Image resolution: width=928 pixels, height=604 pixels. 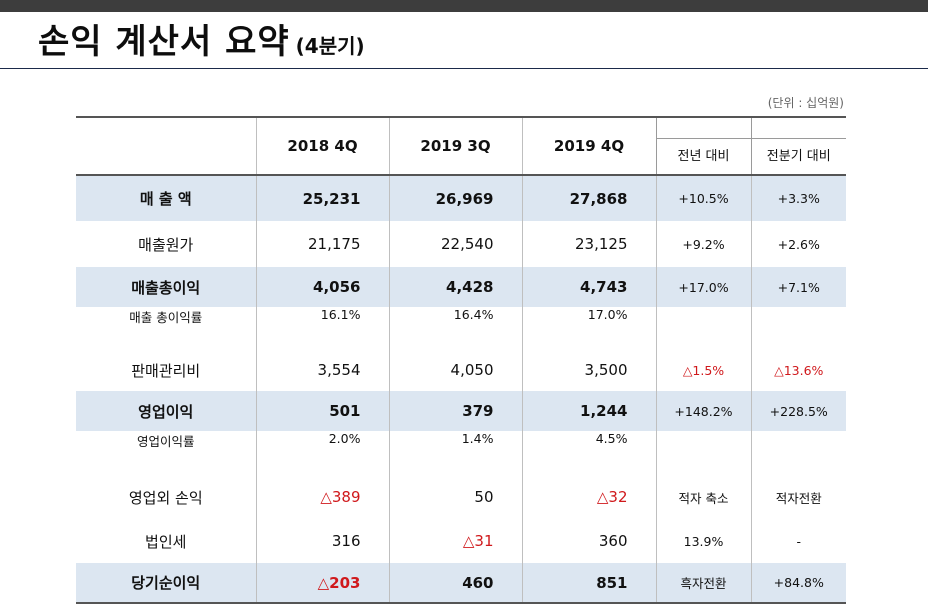 I want to click on cell-value: 23,125, so click(x=588, y=244).